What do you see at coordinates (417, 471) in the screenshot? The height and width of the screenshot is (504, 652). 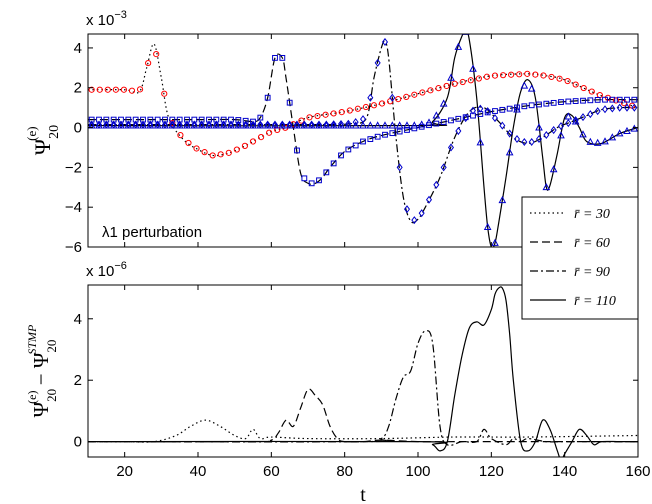 I see `bottom-xtick-label: 100` at bounding box center [417, 471].